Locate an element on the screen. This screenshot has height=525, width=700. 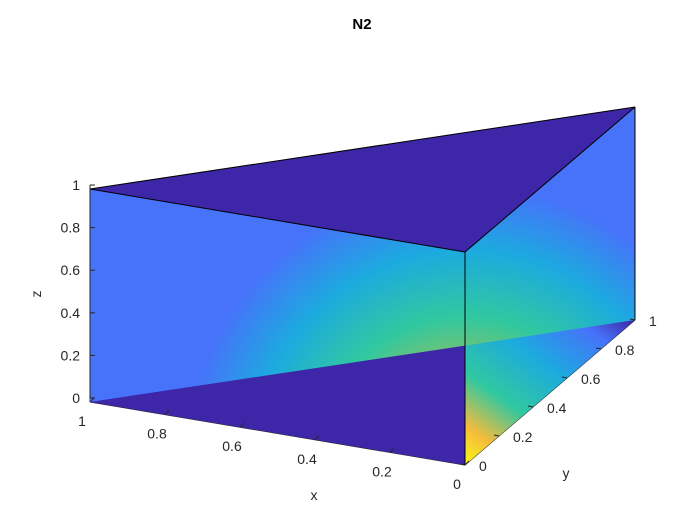
x-tick-label: 0.6 is located at coordinates (232, 446).